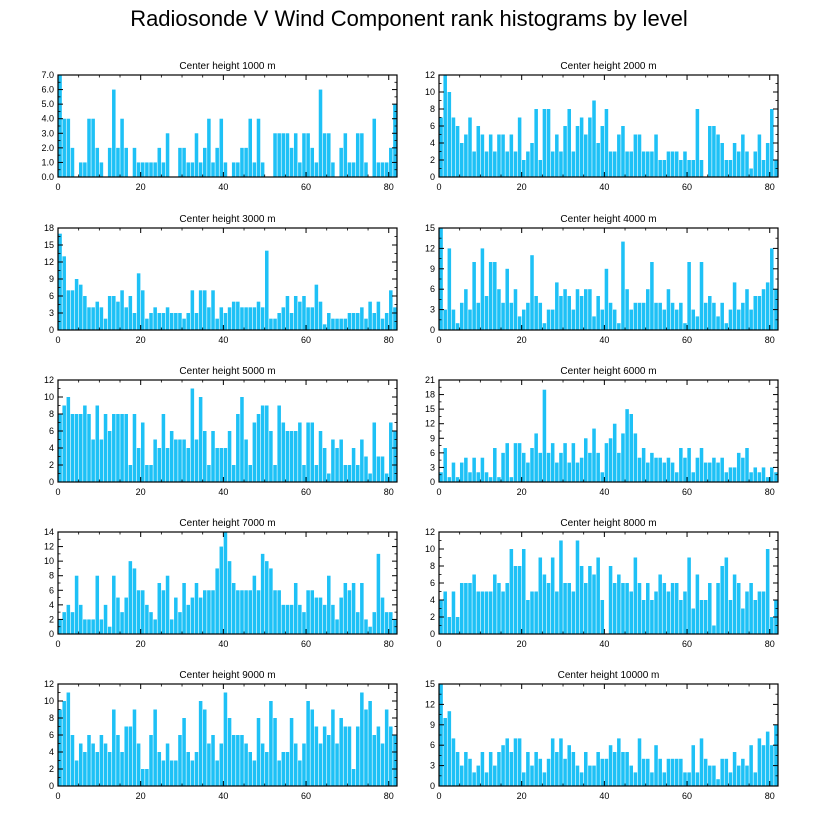  Describe the element at coordinates (57, 340) in the screenshot. I see `x-tick-label: 0` at that location.